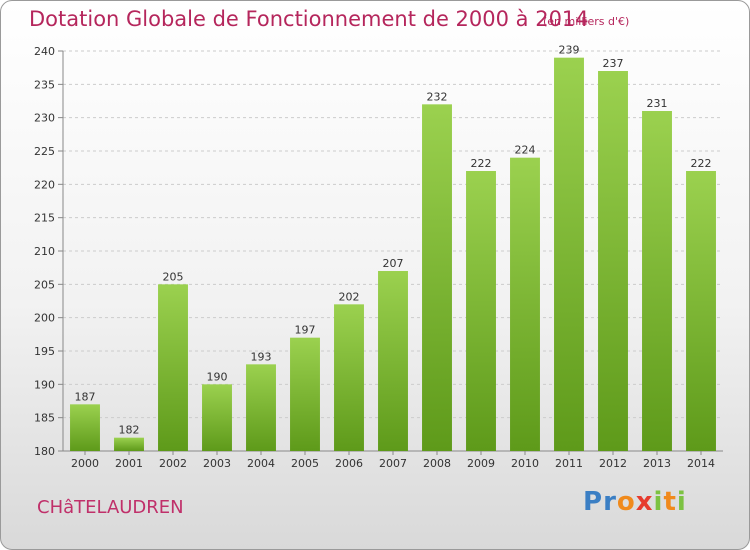  What do you see at coordinates (44, 184) in the screenshot?
I see `y-tick-label: 220` at bounding box center [44, 184].